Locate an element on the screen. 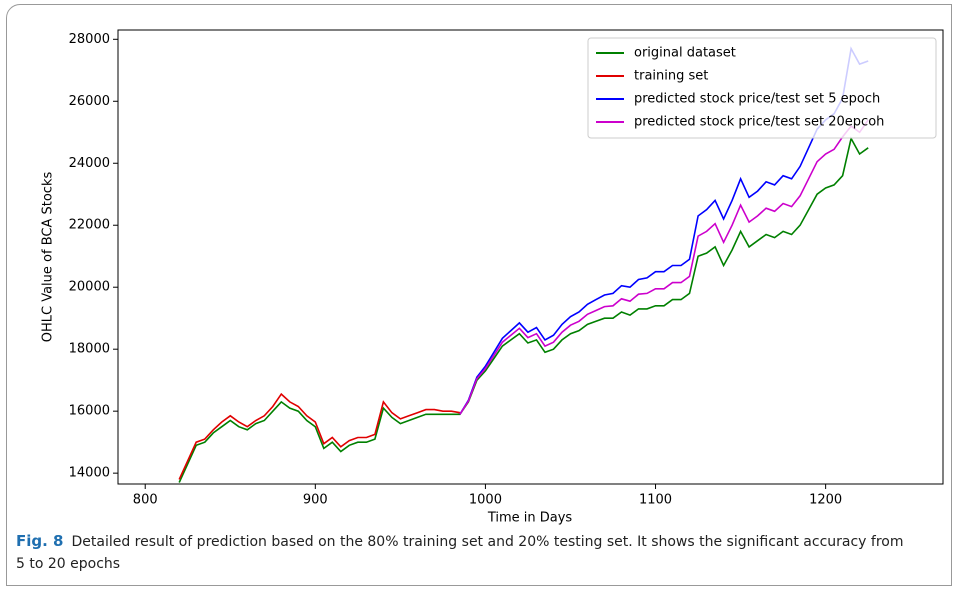 Image resolution: width=959 pixels, height=592 pixels. series-line is located at coordinates (319, 436).